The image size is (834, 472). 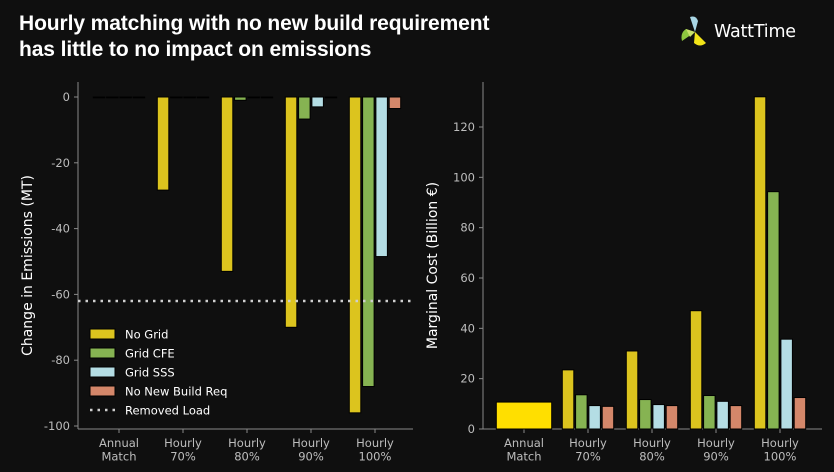 I want to click on logo-text: WattTime, so click(x=755, y=32).